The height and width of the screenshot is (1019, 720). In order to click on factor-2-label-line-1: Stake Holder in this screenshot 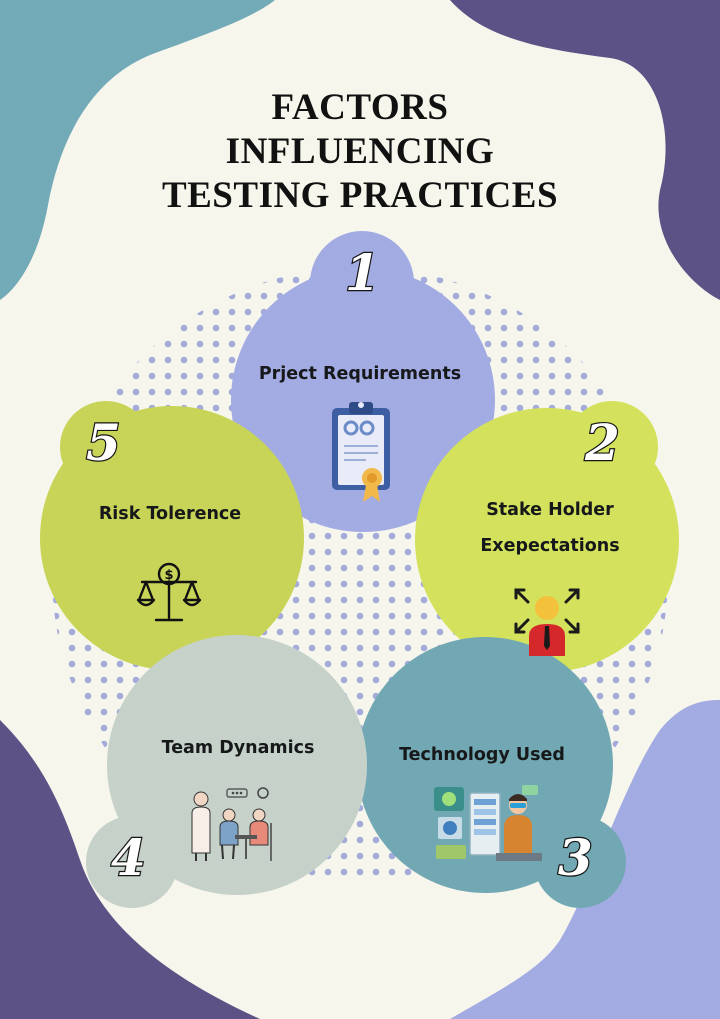, I will do `click(550, 510)`.